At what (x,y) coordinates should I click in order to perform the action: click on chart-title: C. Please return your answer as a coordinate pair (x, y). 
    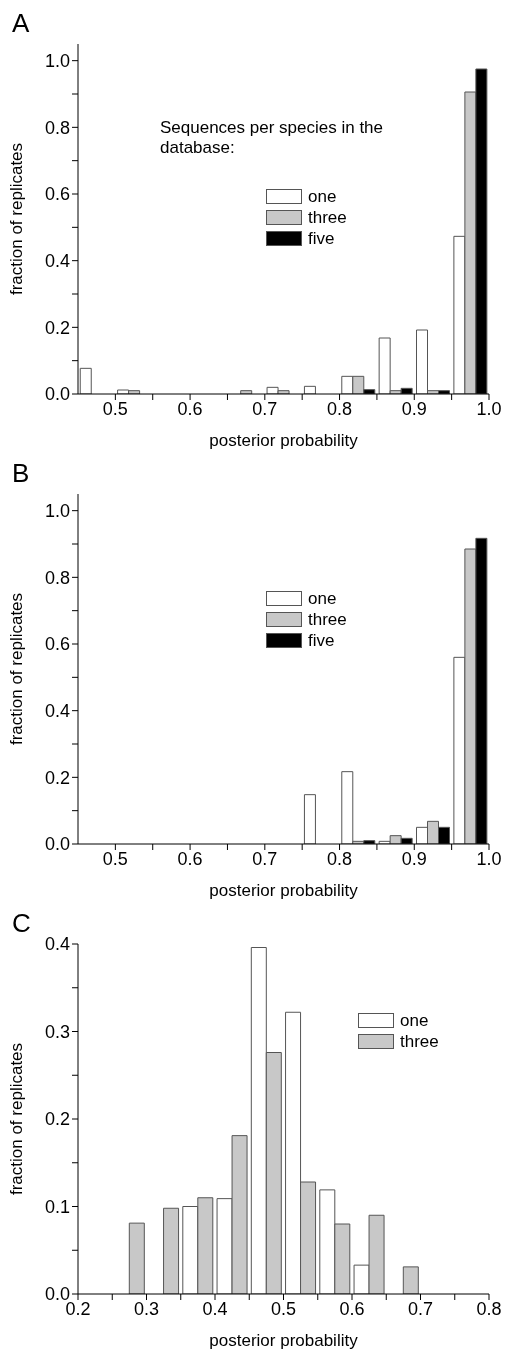
    Looking at the image, I should click on (21, 923).